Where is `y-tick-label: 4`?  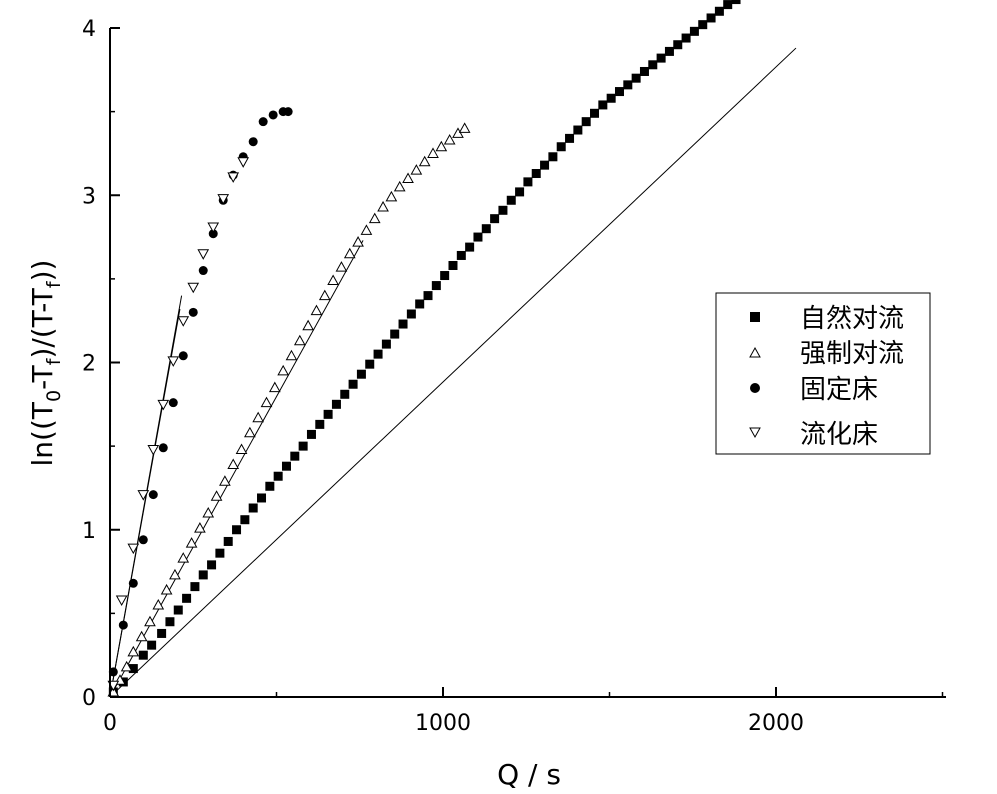
y-tick-label: 4 is located at coordinates (89, 29).